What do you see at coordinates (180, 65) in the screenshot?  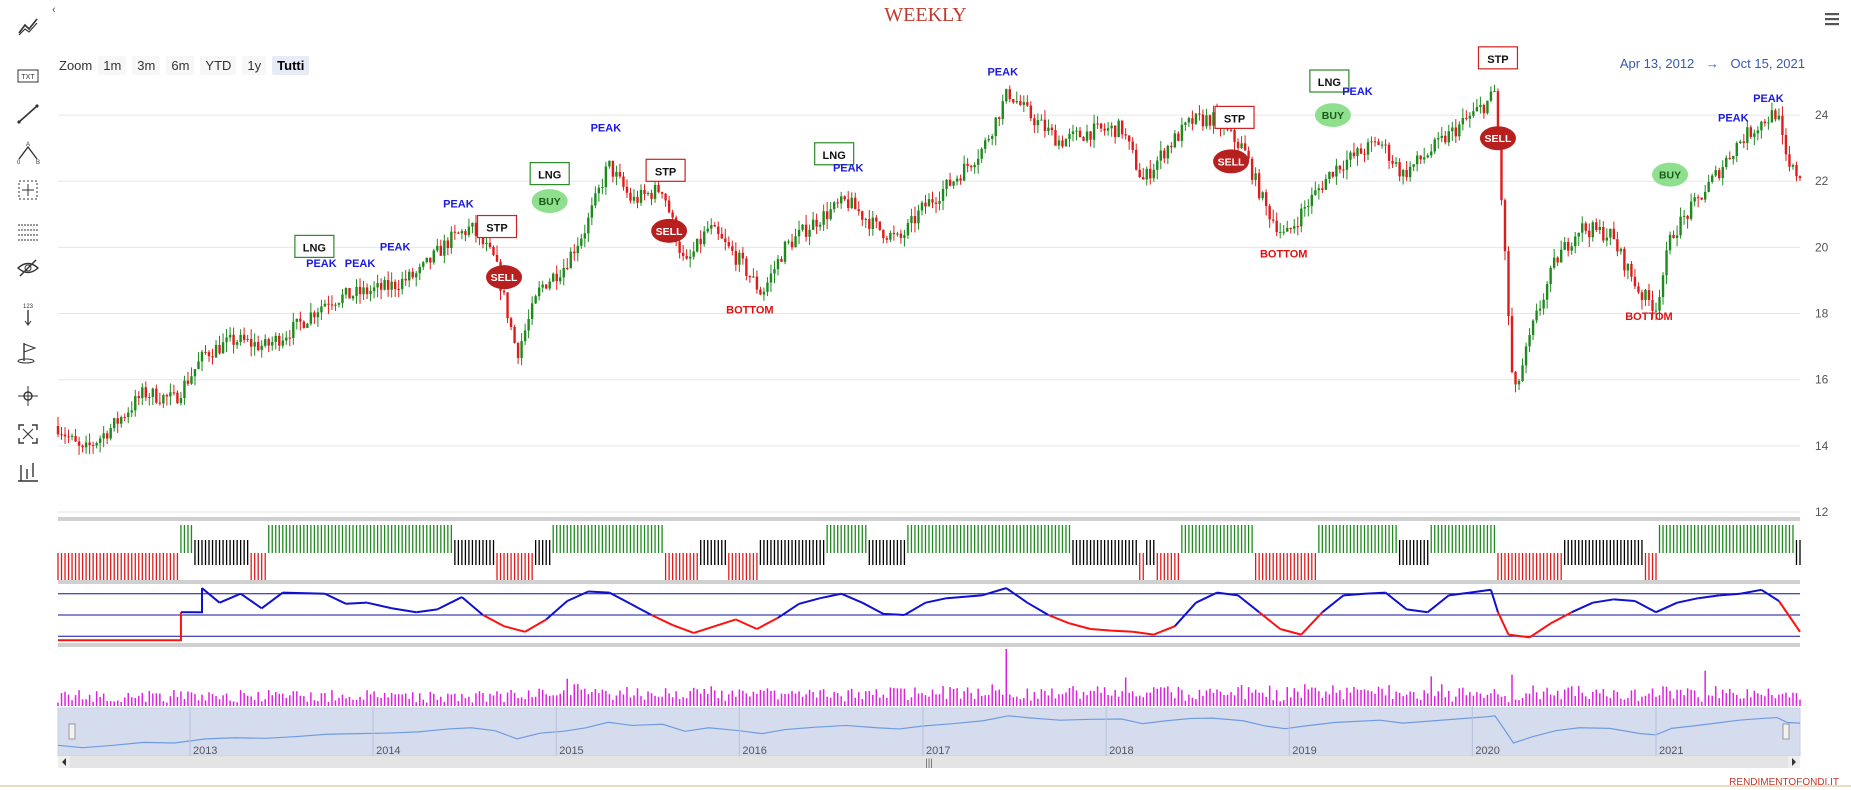 I see `zoom-6m-button: 6m` at bounding box center [180, 65].